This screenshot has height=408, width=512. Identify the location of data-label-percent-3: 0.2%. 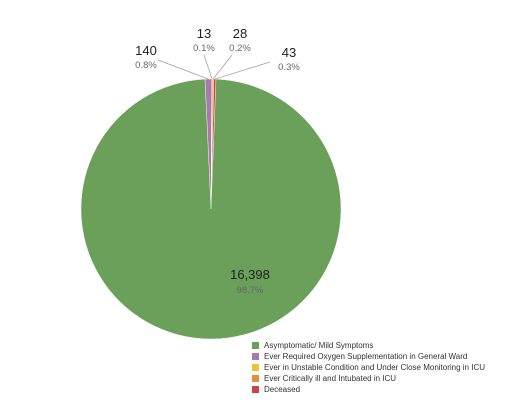
(240, 48).